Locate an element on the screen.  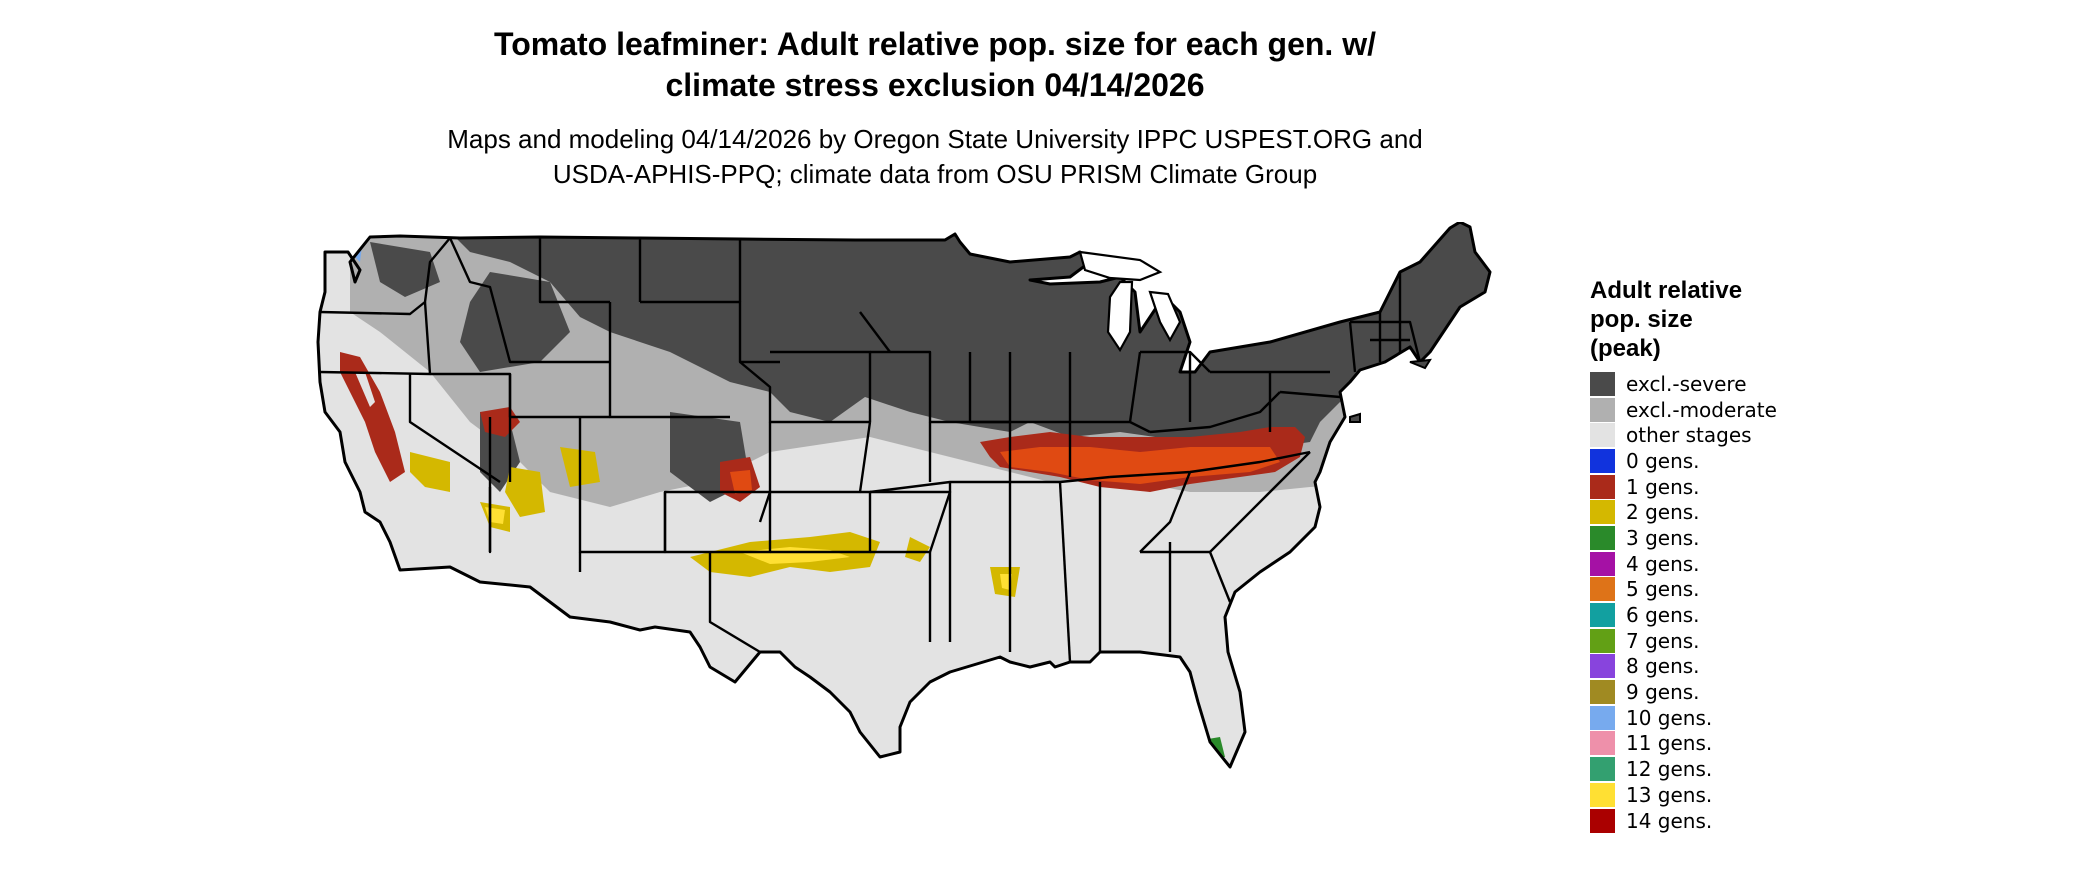
legend-label: 6 gens. is located at coordinates (1663, 615).